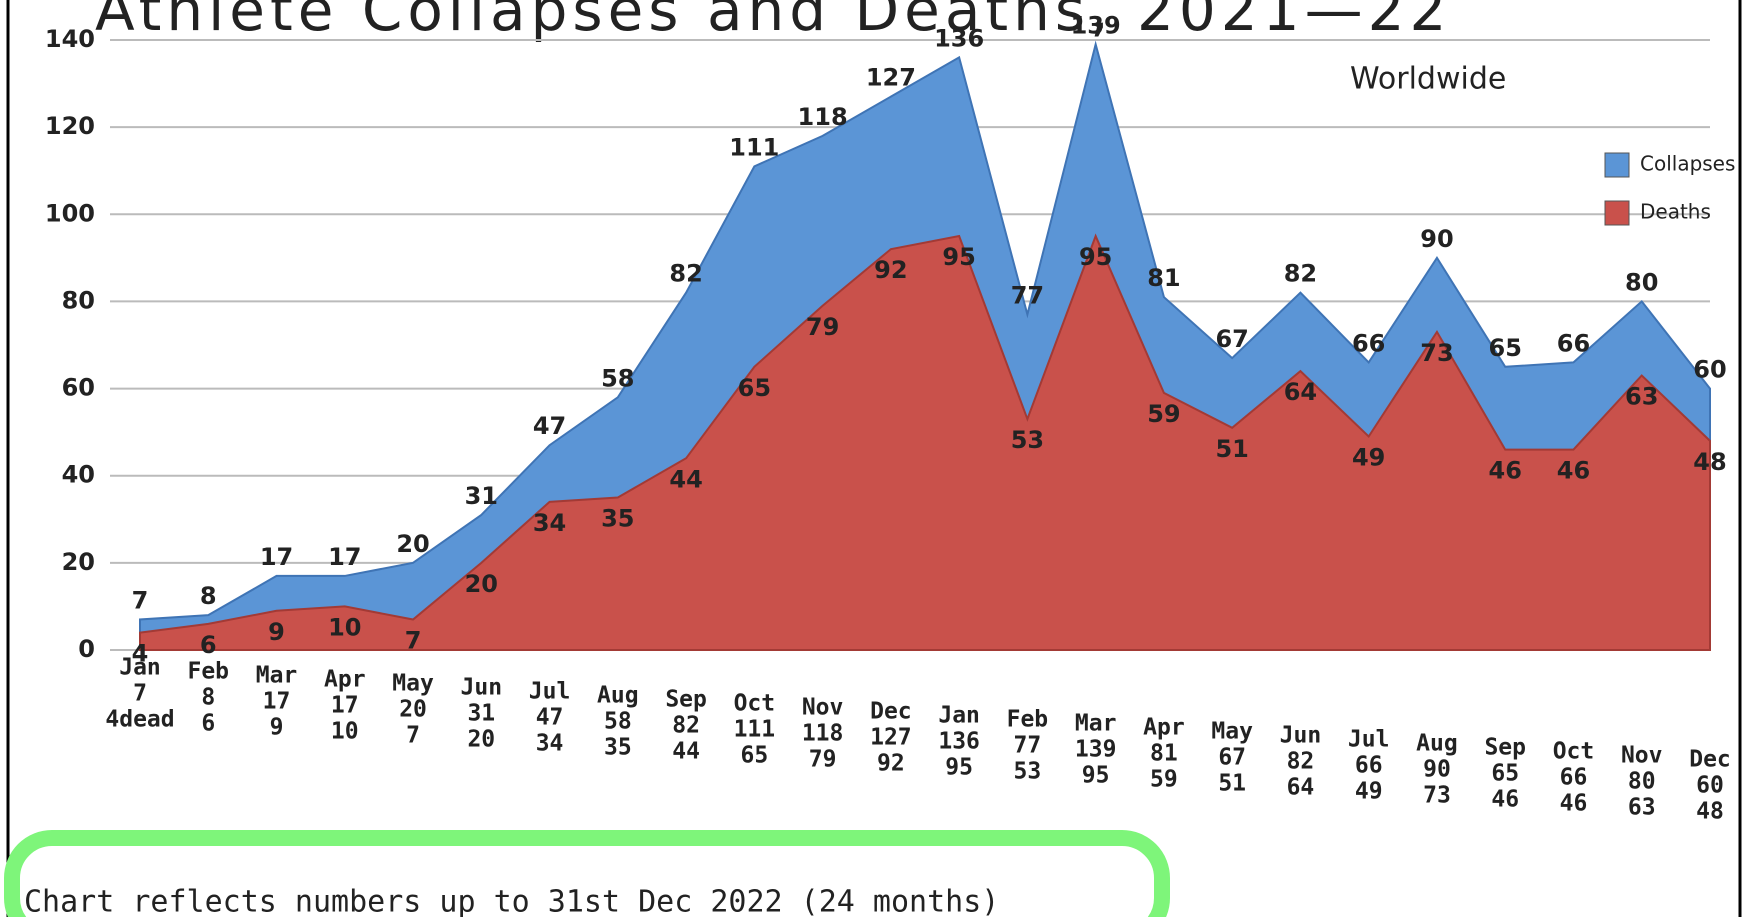 This screenshot has width=1742, height=917. I want to click on x-death-label: 44, so click(686, 752).